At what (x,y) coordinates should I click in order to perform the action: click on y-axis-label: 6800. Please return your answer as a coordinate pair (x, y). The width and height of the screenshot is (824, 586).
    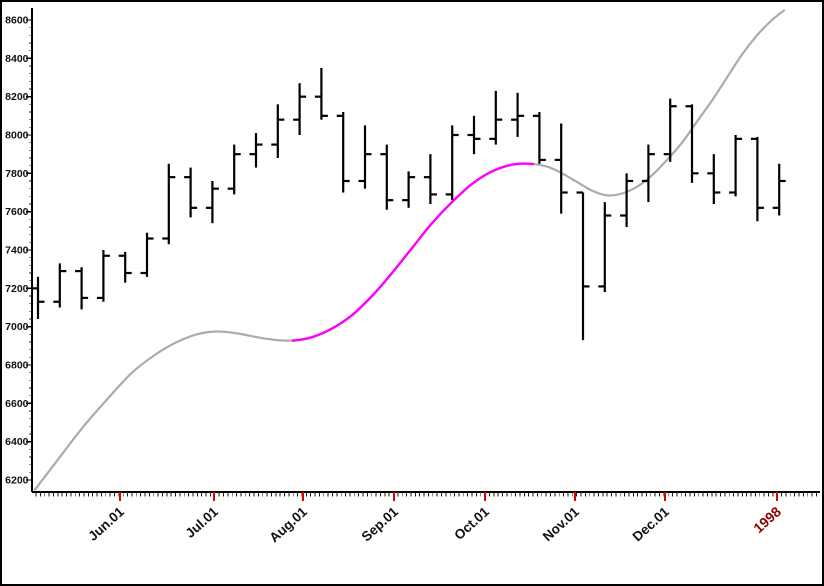
    Looking at the image, I should click on (17, 366).